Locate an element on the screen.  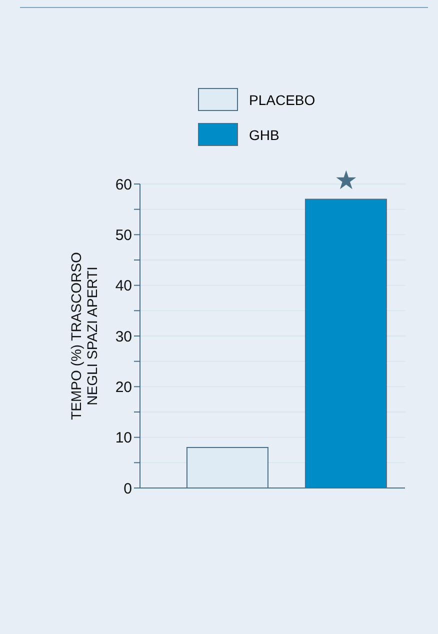
y-axis-title: TEMPO (%) TRASCORSO NEGLI SPAZI APERTI is located at coordinates (84, 336).